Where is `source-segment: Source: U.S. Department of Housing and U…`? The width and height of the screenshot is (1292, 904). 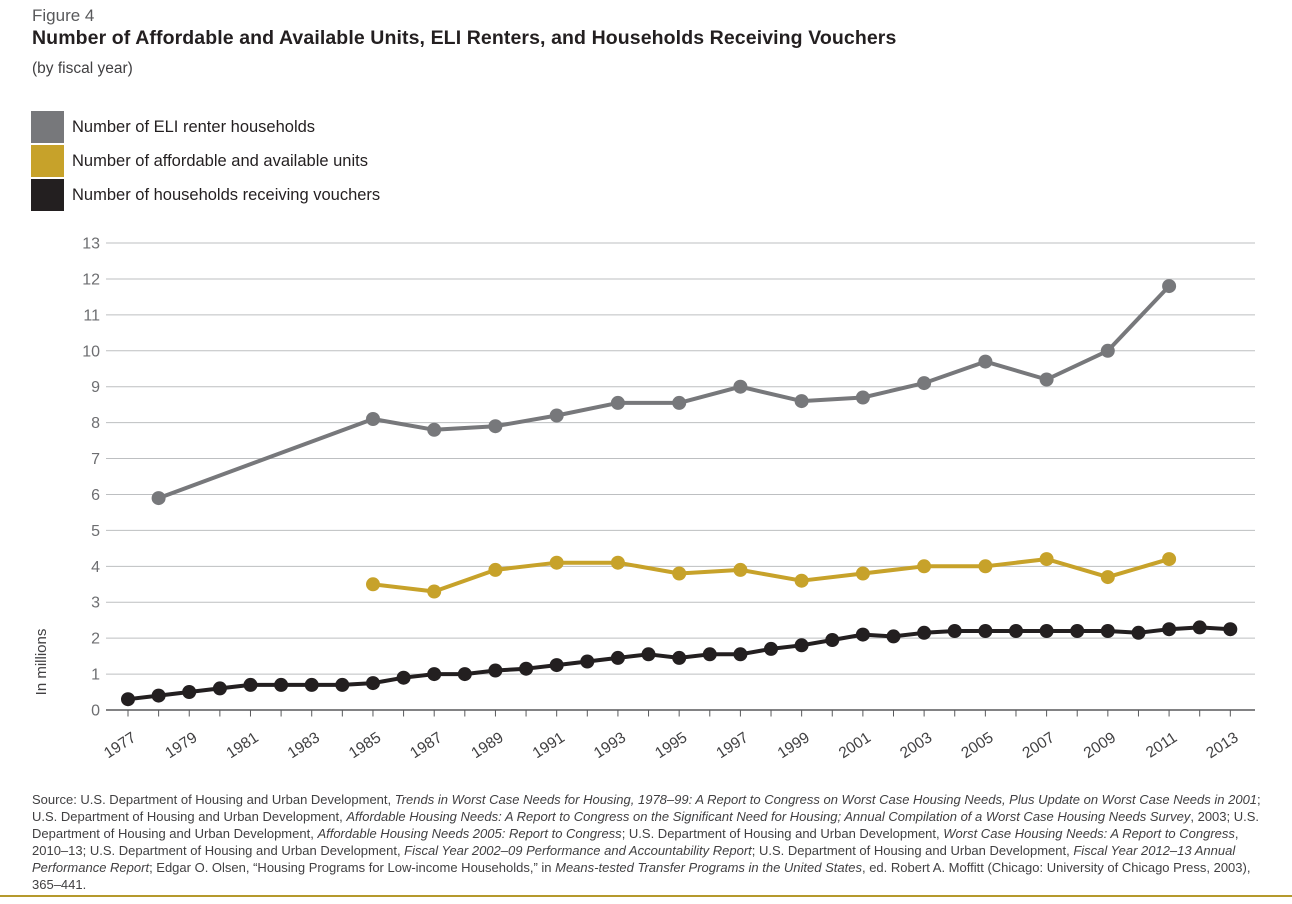 source-segment: Source: U.S. Department of Housing and U… is located at coordinates (213, 799).